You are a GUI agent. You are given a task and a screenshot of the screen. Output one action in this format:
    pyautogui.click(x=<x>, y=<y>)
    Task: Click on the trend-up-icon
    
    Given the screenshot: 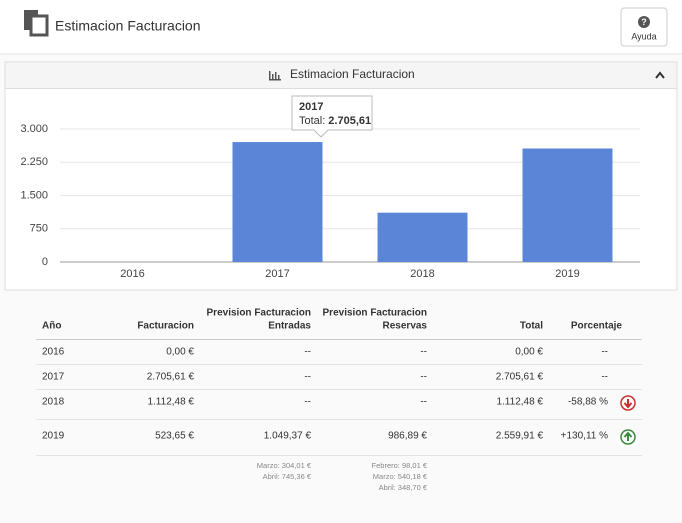 What is the action you would take?
    pyautogui.click(x=628, y=437)
    